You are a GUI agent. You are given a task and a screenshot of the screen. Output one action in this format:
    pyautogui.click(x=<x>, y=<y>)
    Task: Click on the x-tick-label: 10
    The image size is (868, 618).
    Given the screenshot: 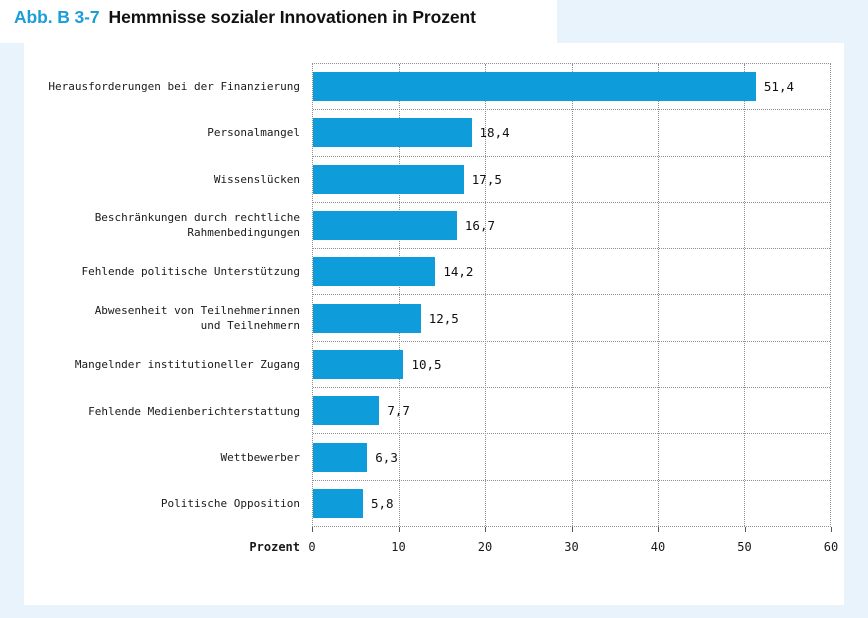 What is the action you would take?
    pyautogui.click(x=398, y=547)
    